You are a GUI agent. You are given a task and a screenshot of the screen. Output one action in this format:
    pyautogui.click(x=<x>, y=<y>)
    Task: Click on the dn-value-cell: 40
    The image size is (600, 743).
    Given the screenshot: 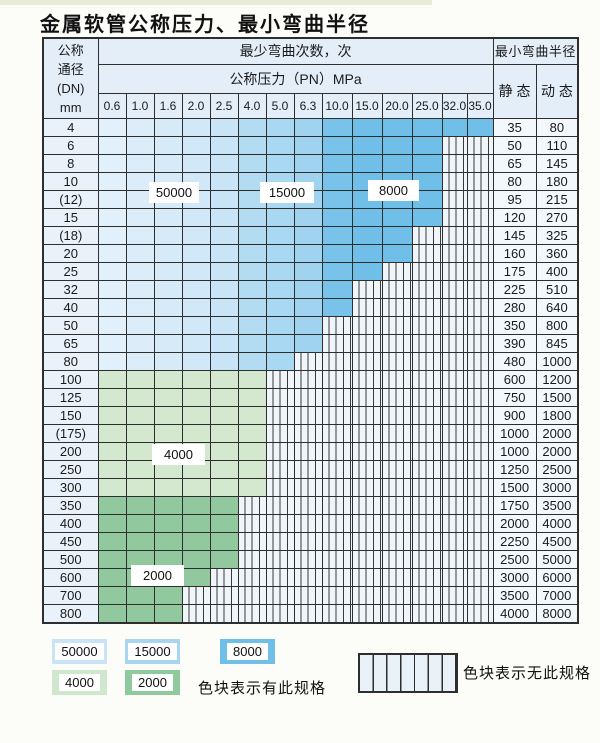 What is the action you would take?
    pyautogui.click(x=70, y=307)
    